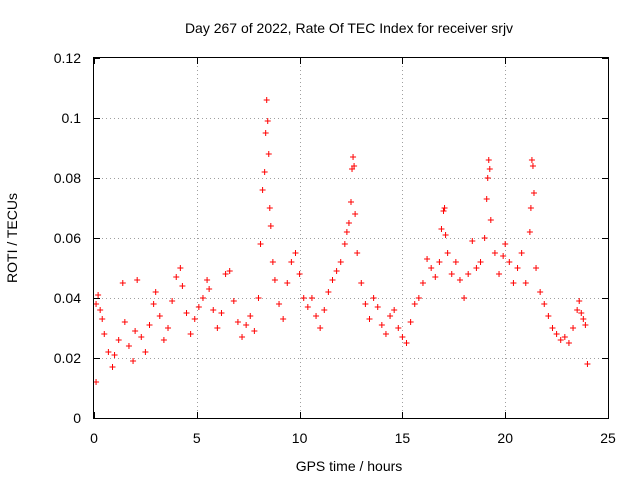 The height and width of the screenshot is (480, 640). I want to click on y-axis-label: ROTI / TECUs, so click(12, 238).